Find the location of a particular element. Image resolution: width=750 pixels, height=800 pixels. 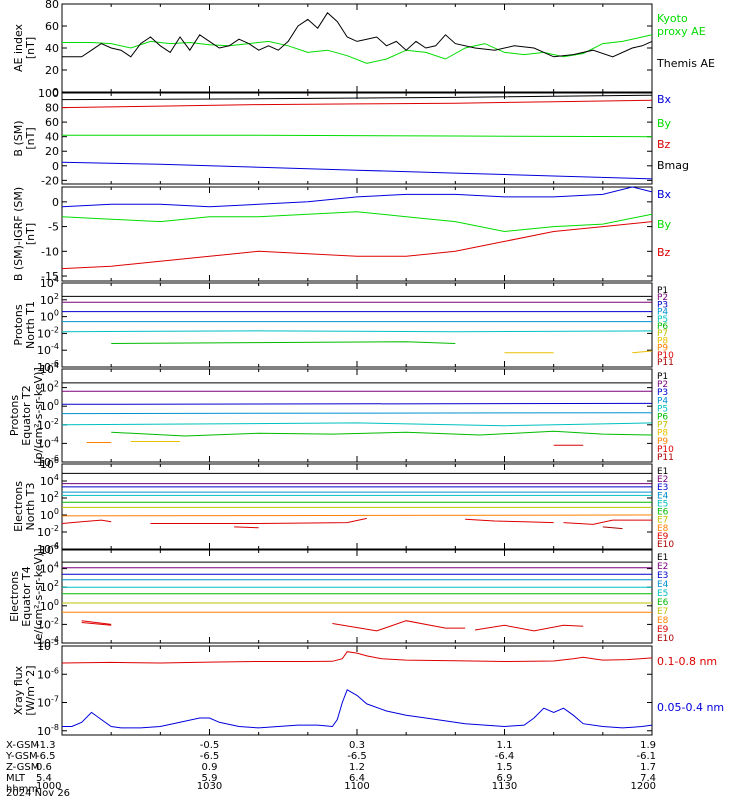

x-axis-value: -6.1 is located at coordinates (646, 756).